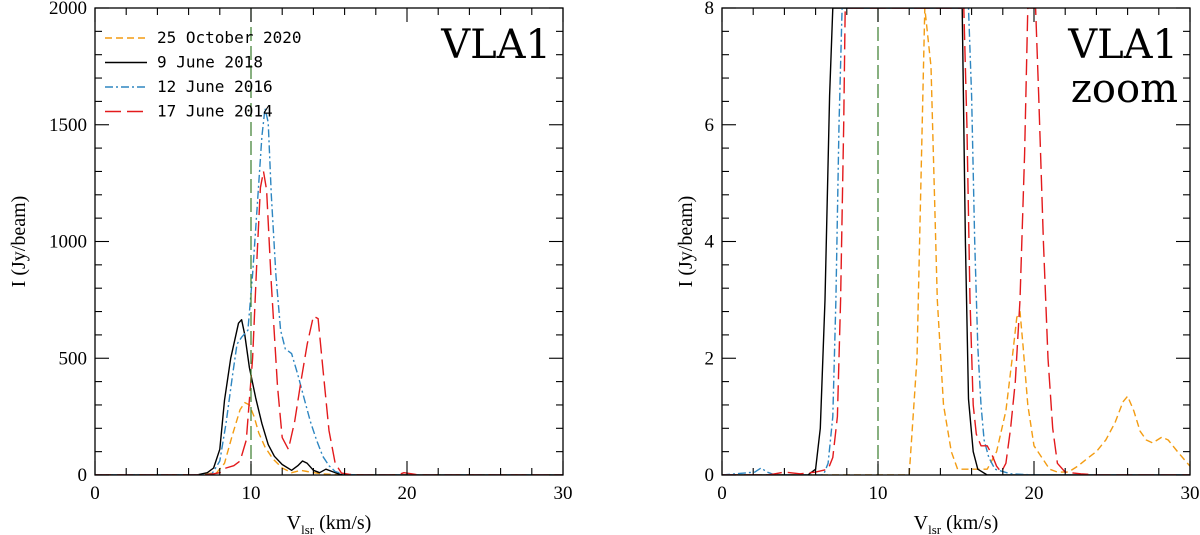 This screenshot has width=1200, height=535. What do you see at coordinates (329, 397) in the screenshot?
I see `series-line-9-june-2018` at bounding box center [329, 397].